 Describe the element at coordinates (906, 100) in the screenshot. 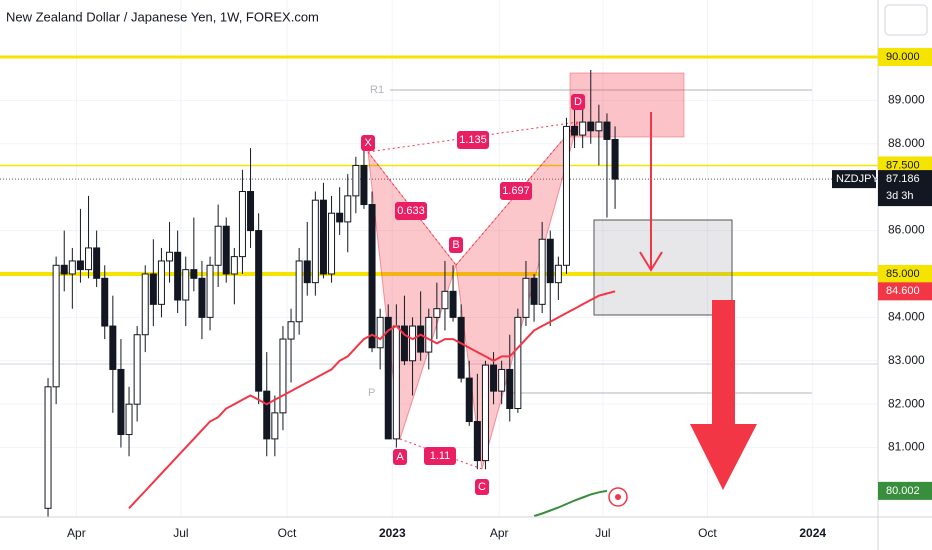

I see `y-tick-label: 89.000` at that location.